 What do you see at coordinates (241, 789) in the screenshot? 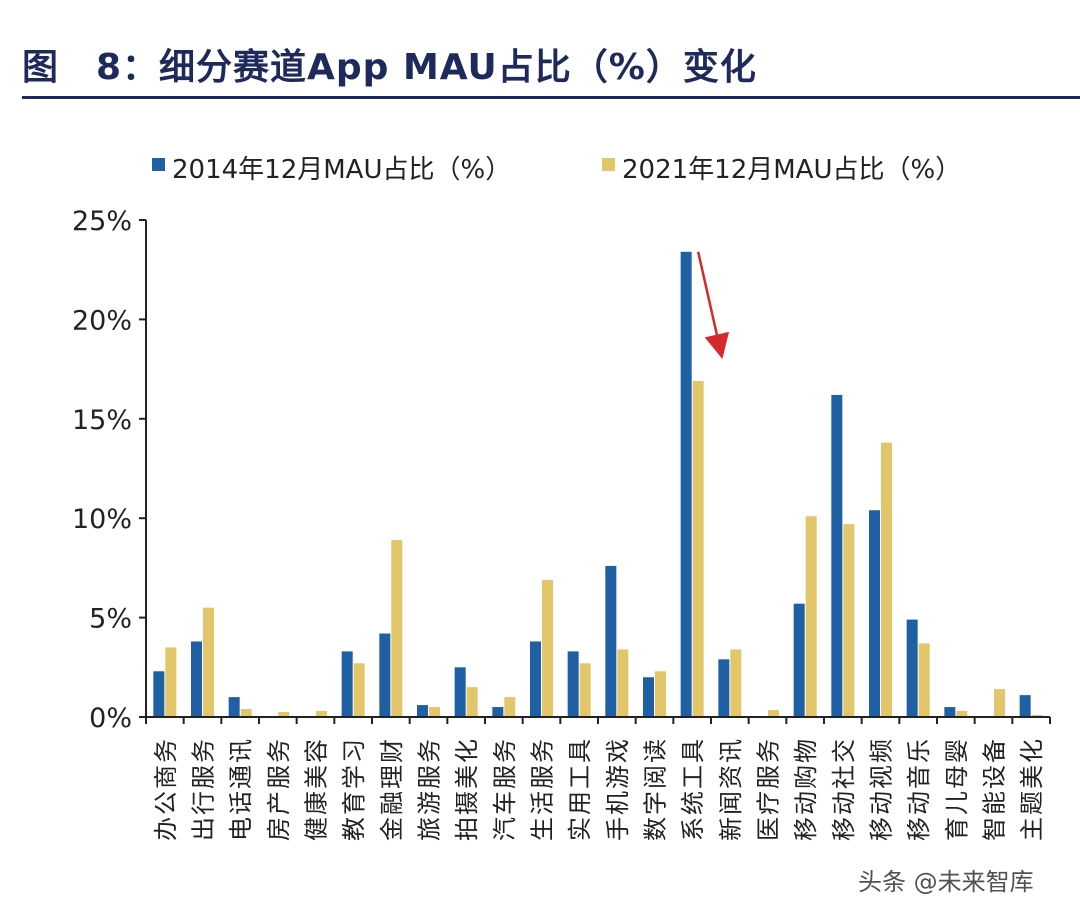
I see `x-tick-label: 电话通讯` at bounding box center [241, 789].